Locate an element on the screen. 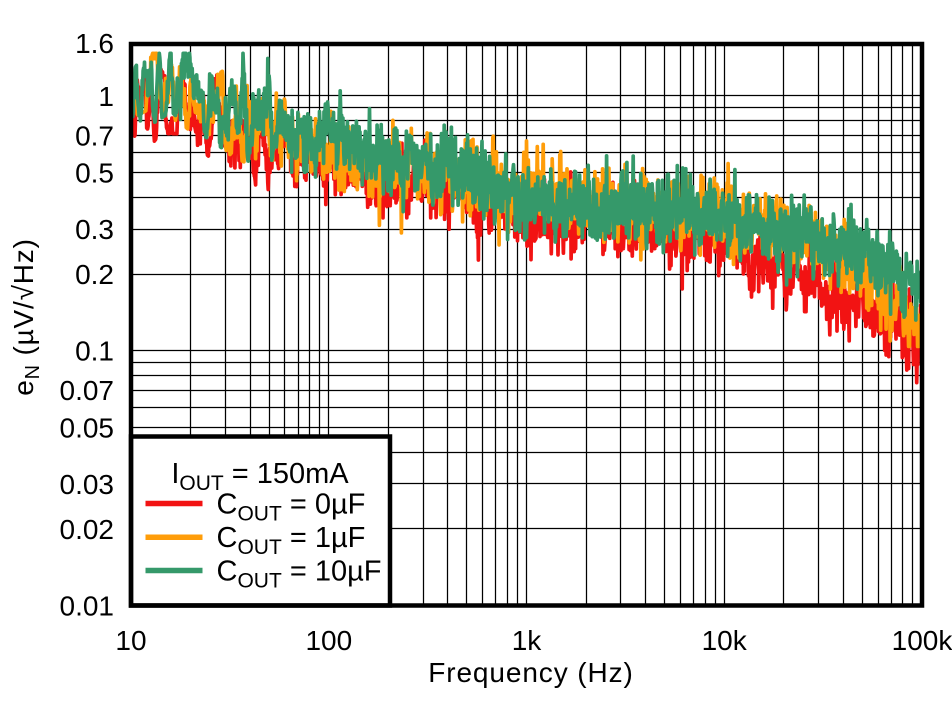 Image resolution: width=952 pixels, height=701 pixels. svg-text: 0.1 is located at coordinates (94, 351).